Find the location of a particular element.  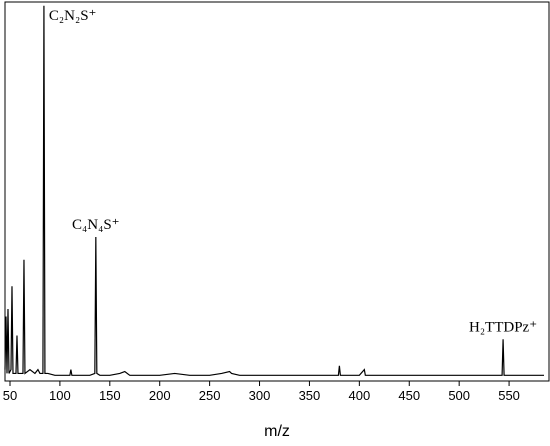

peak-annotation: C₄N₄S⁺ is located at coordinates (96, 225).